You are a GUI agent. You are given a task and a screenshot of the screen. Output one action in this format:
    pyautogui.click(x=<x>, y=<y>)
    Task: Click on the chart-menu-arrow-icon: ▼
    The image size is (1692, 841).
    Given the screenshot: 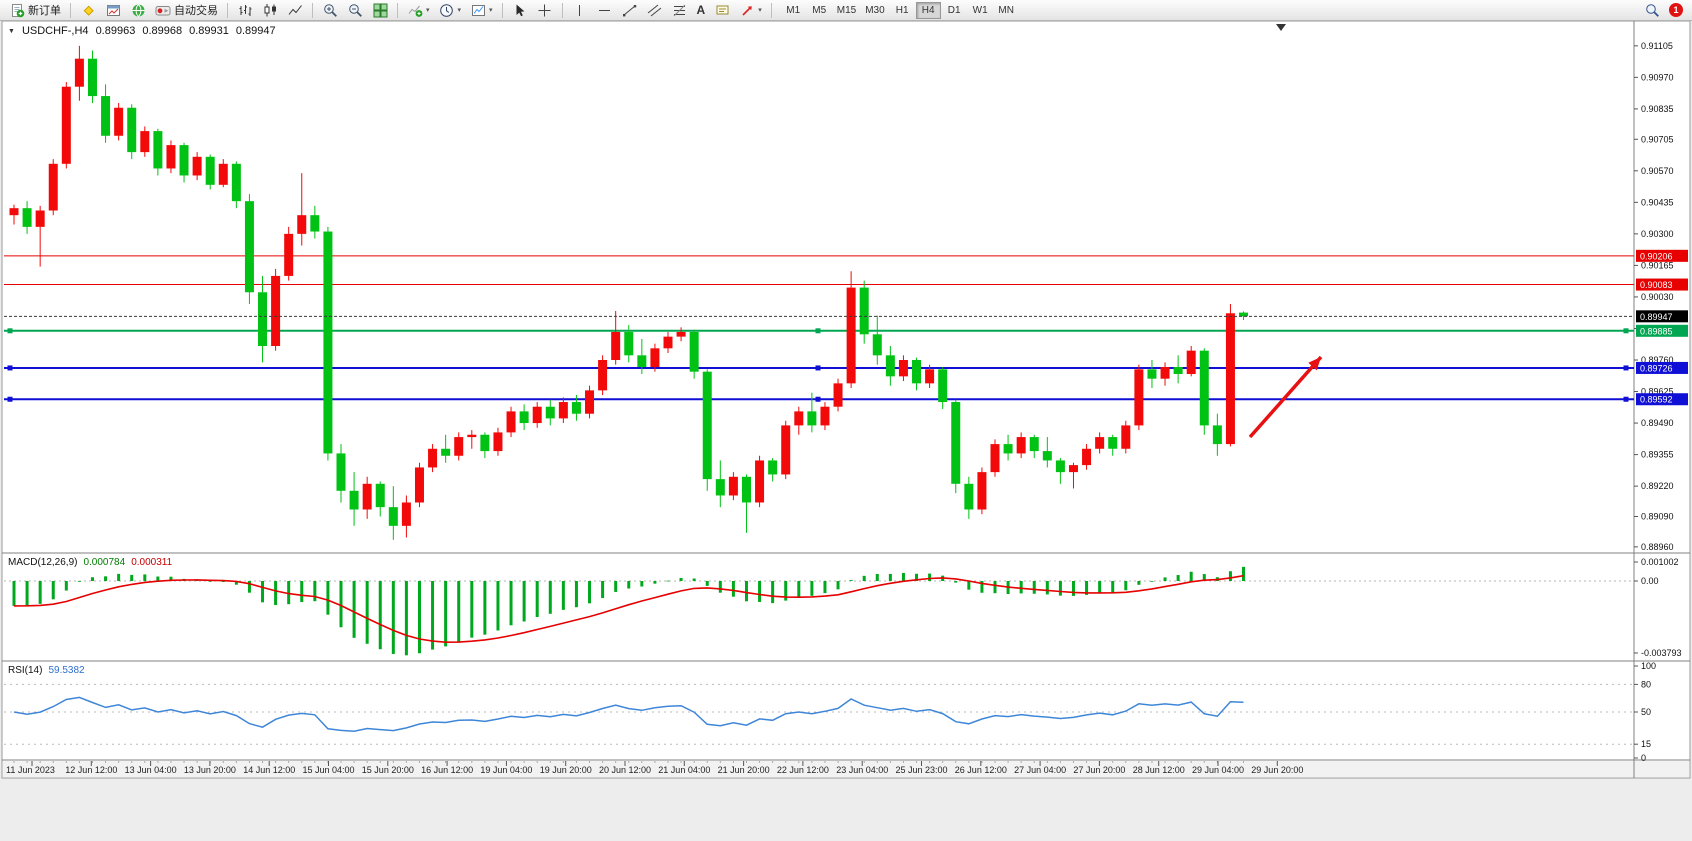 What is the action you would take?
    pyautogui.click(x=11, y=31)
    